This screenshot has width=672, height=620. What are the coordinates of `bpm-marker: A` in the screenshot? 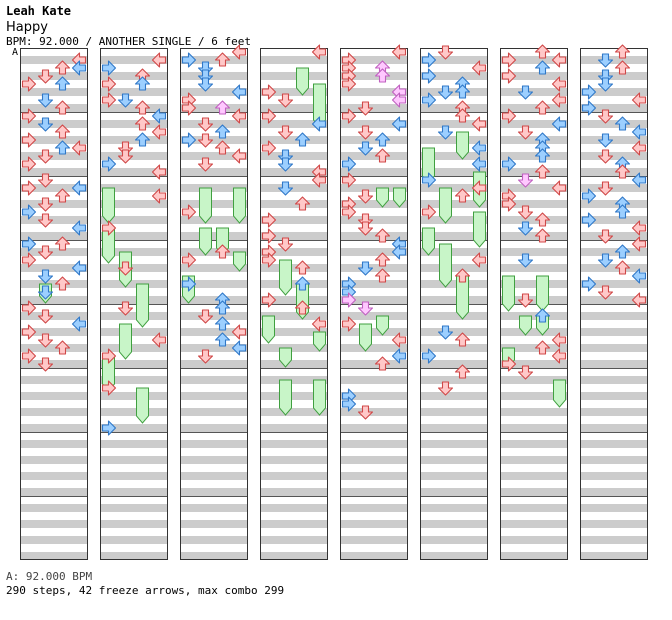 It's located at (15, 52).